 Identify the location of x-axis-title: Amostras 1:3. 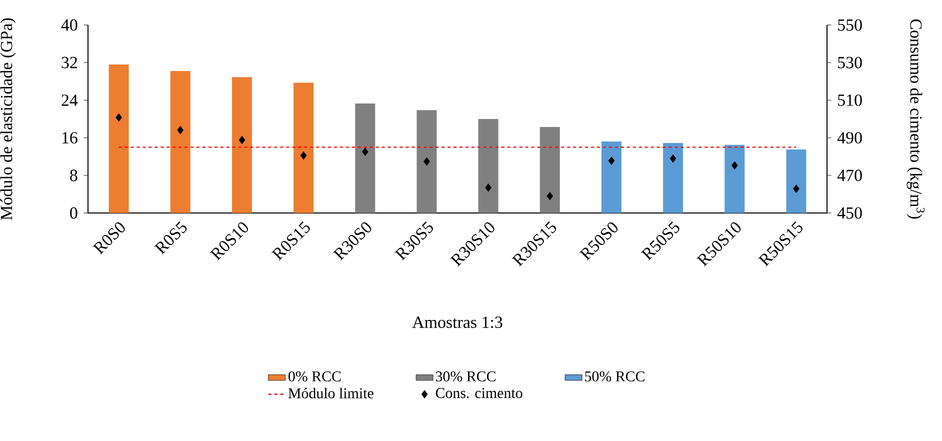
(457, 322).